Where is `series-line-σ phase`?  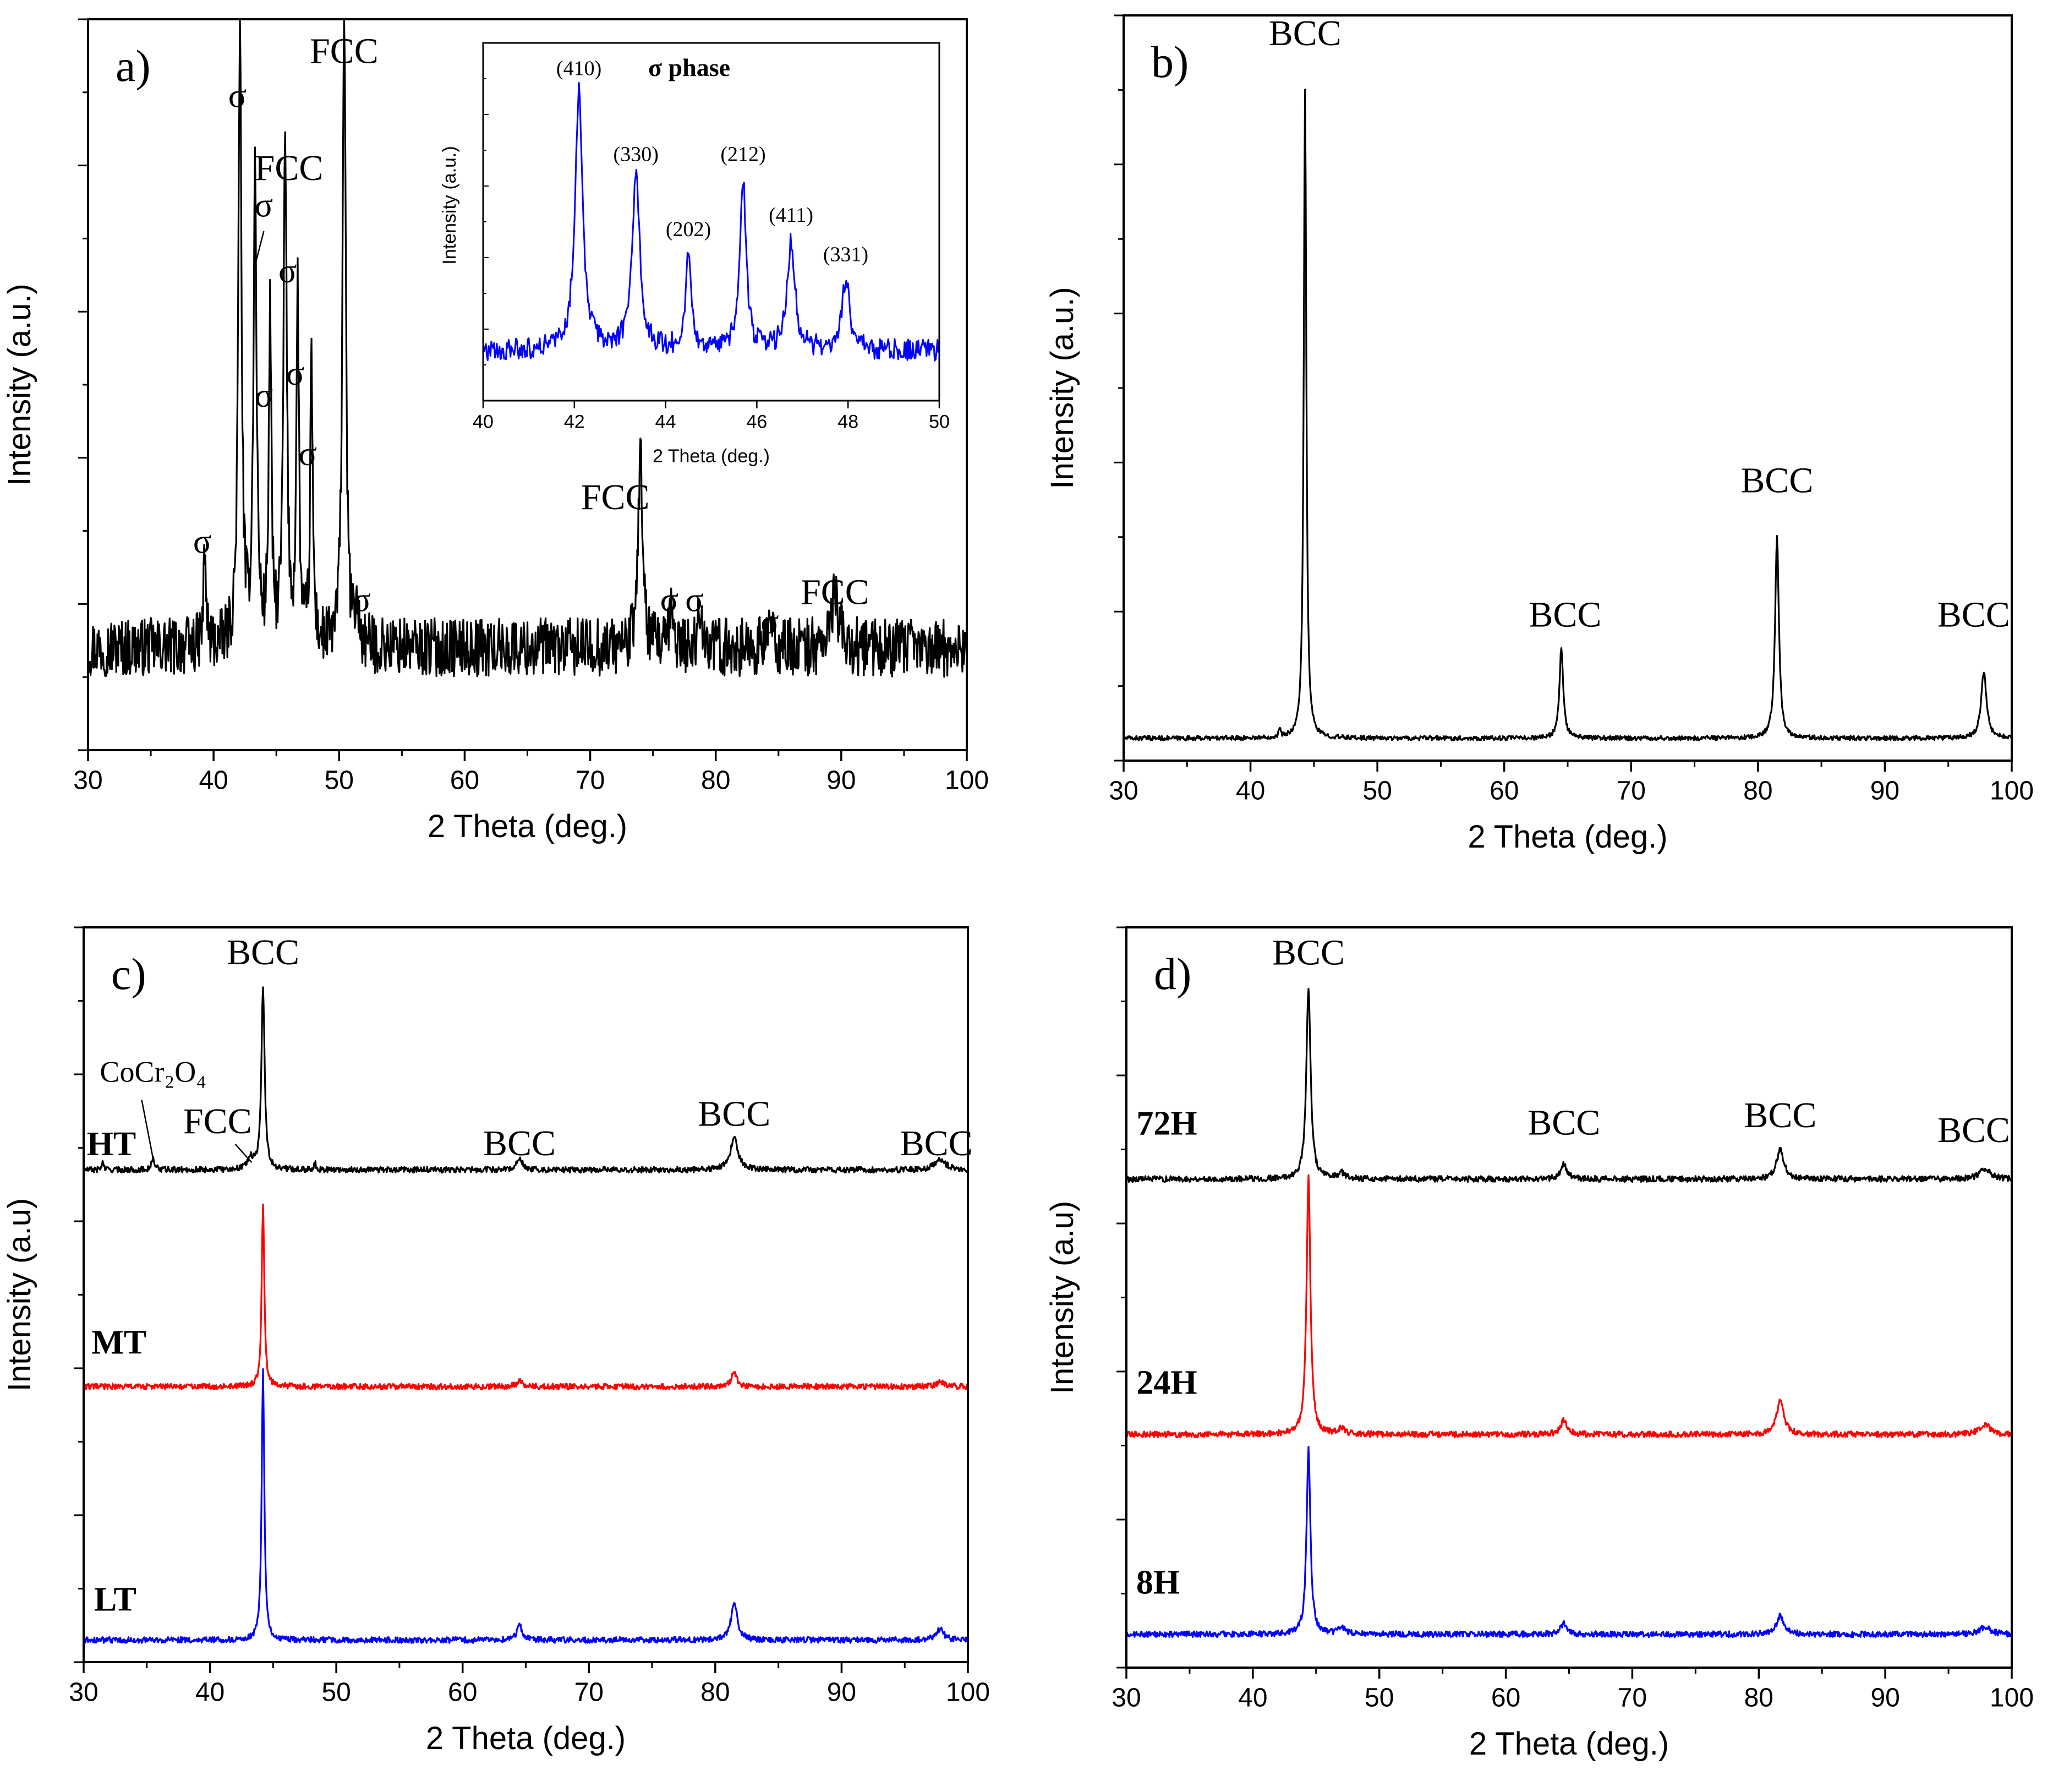
series-line-σ phase is located at coordinates (711, 222).